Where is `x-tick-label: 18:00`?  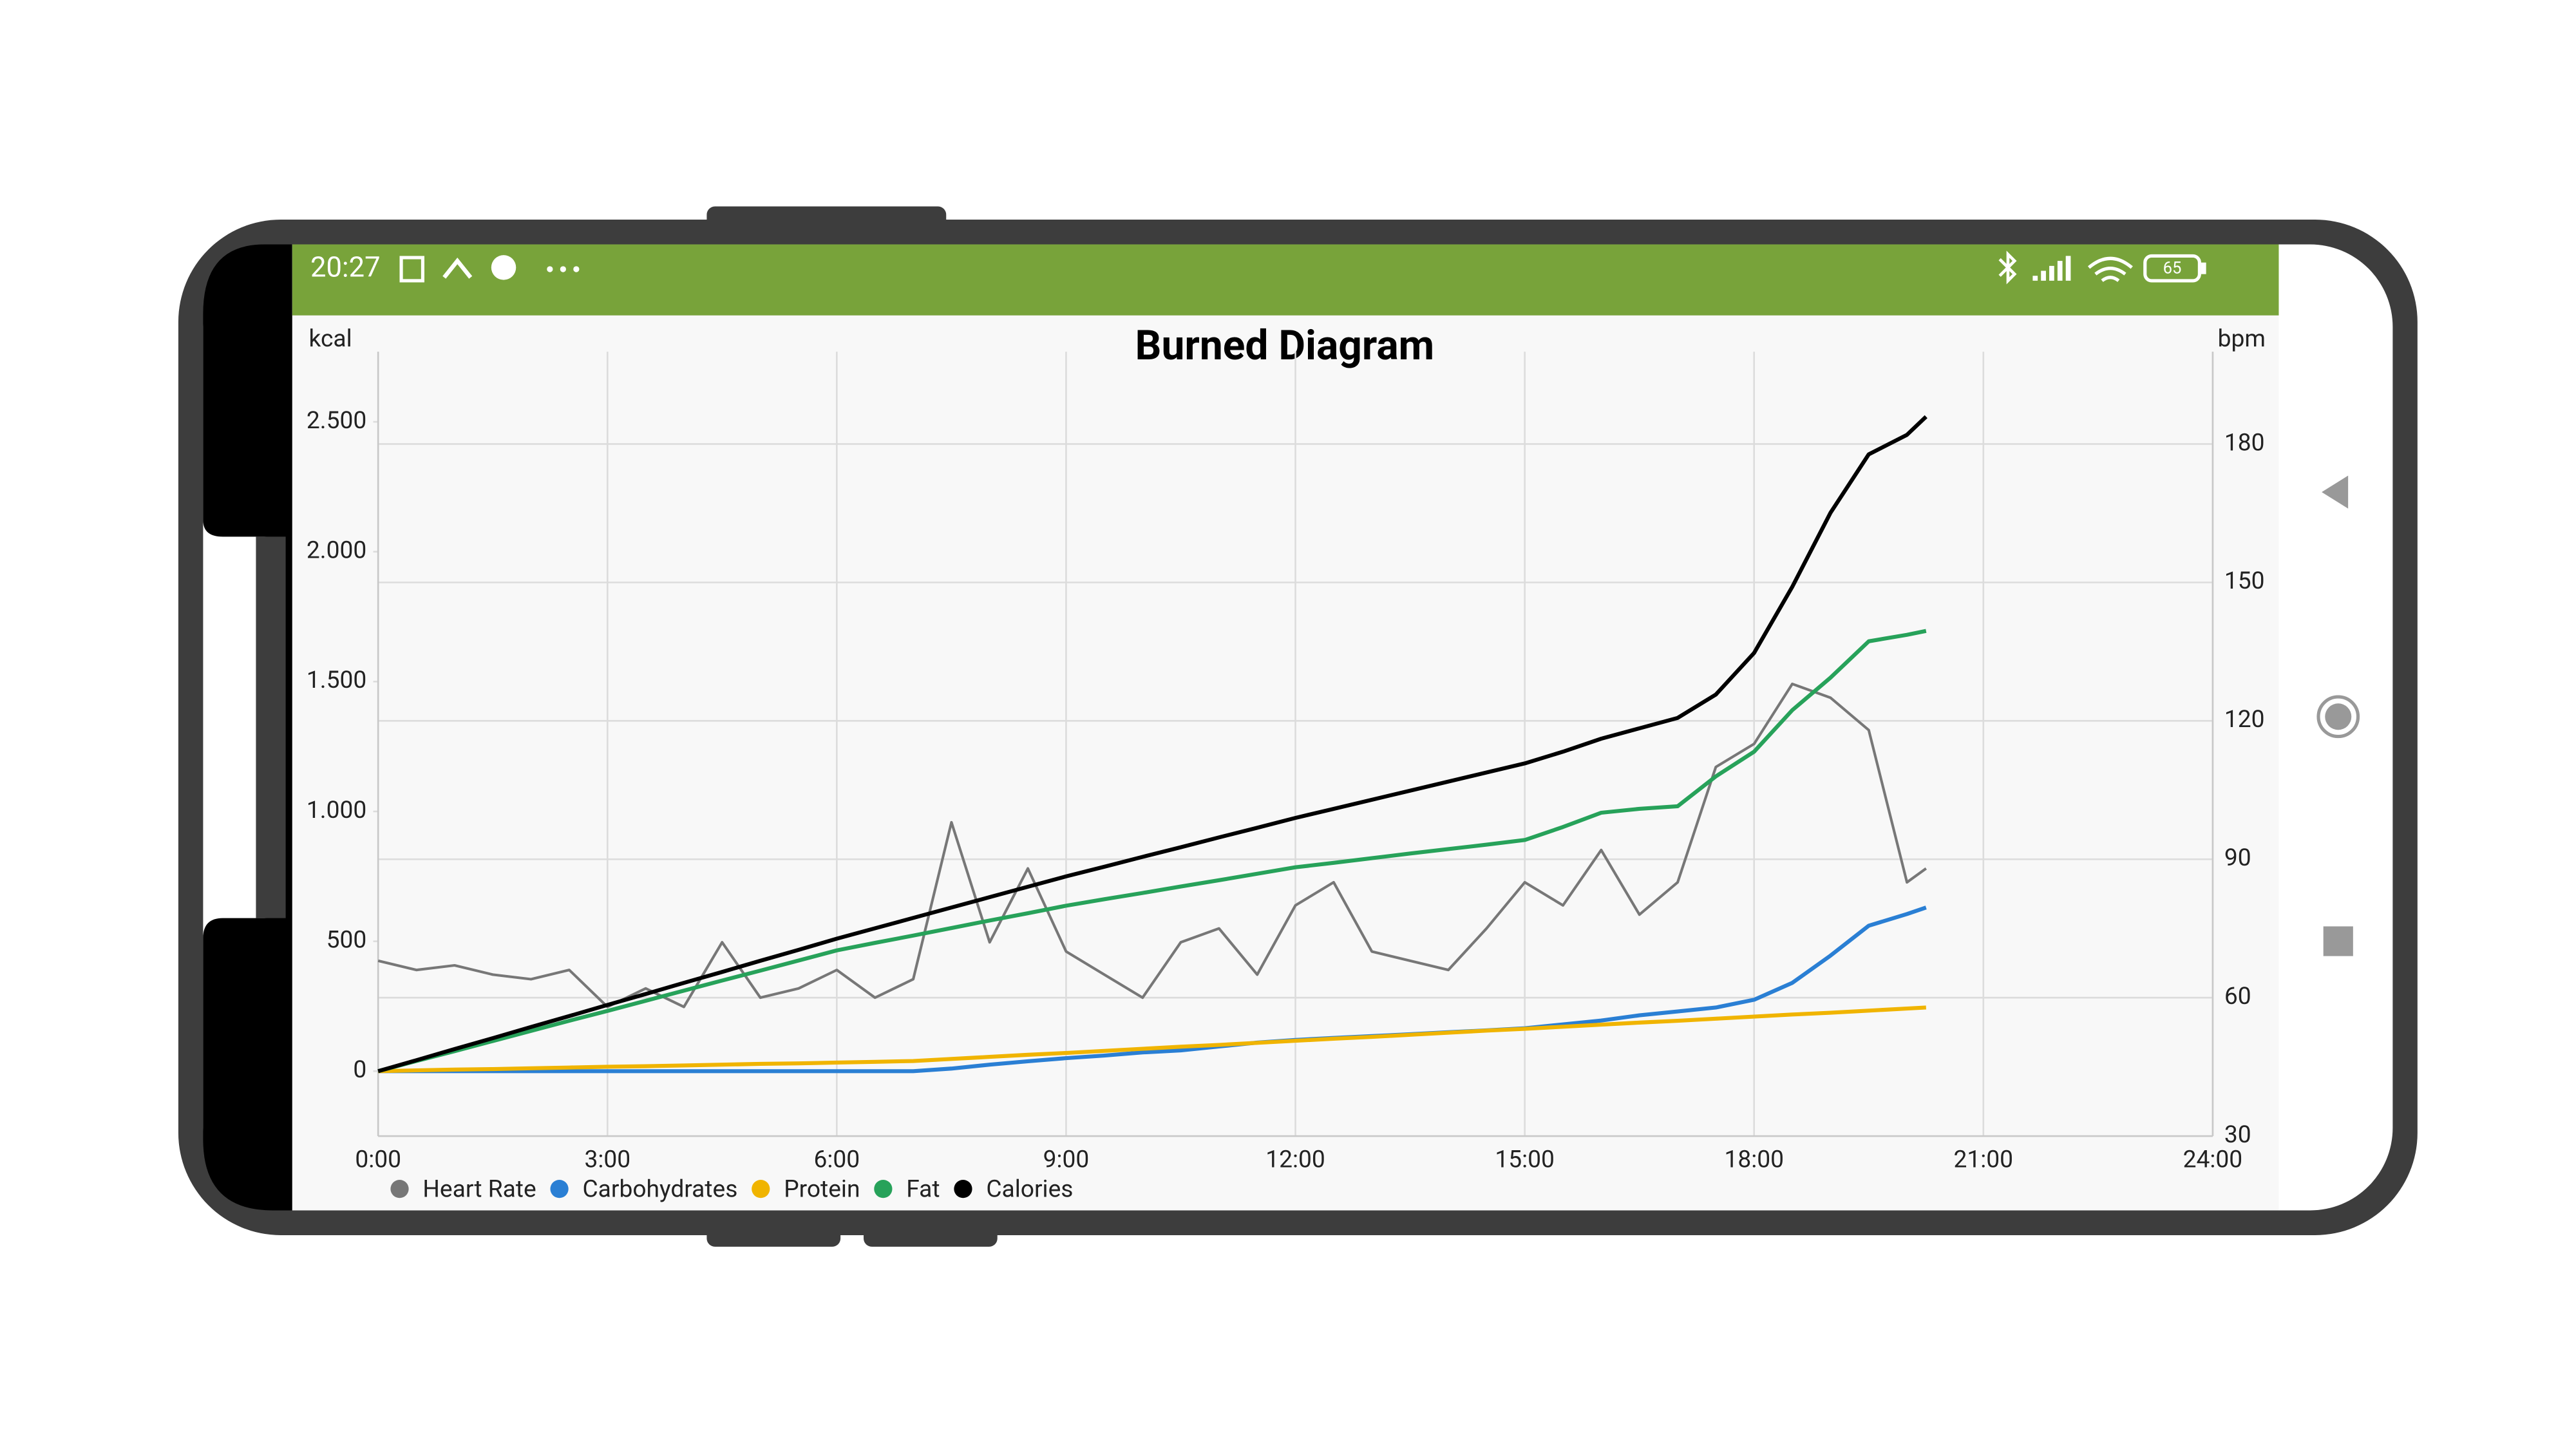 x-tick-label: 18:00 is located at coordinates (1754, 1159).